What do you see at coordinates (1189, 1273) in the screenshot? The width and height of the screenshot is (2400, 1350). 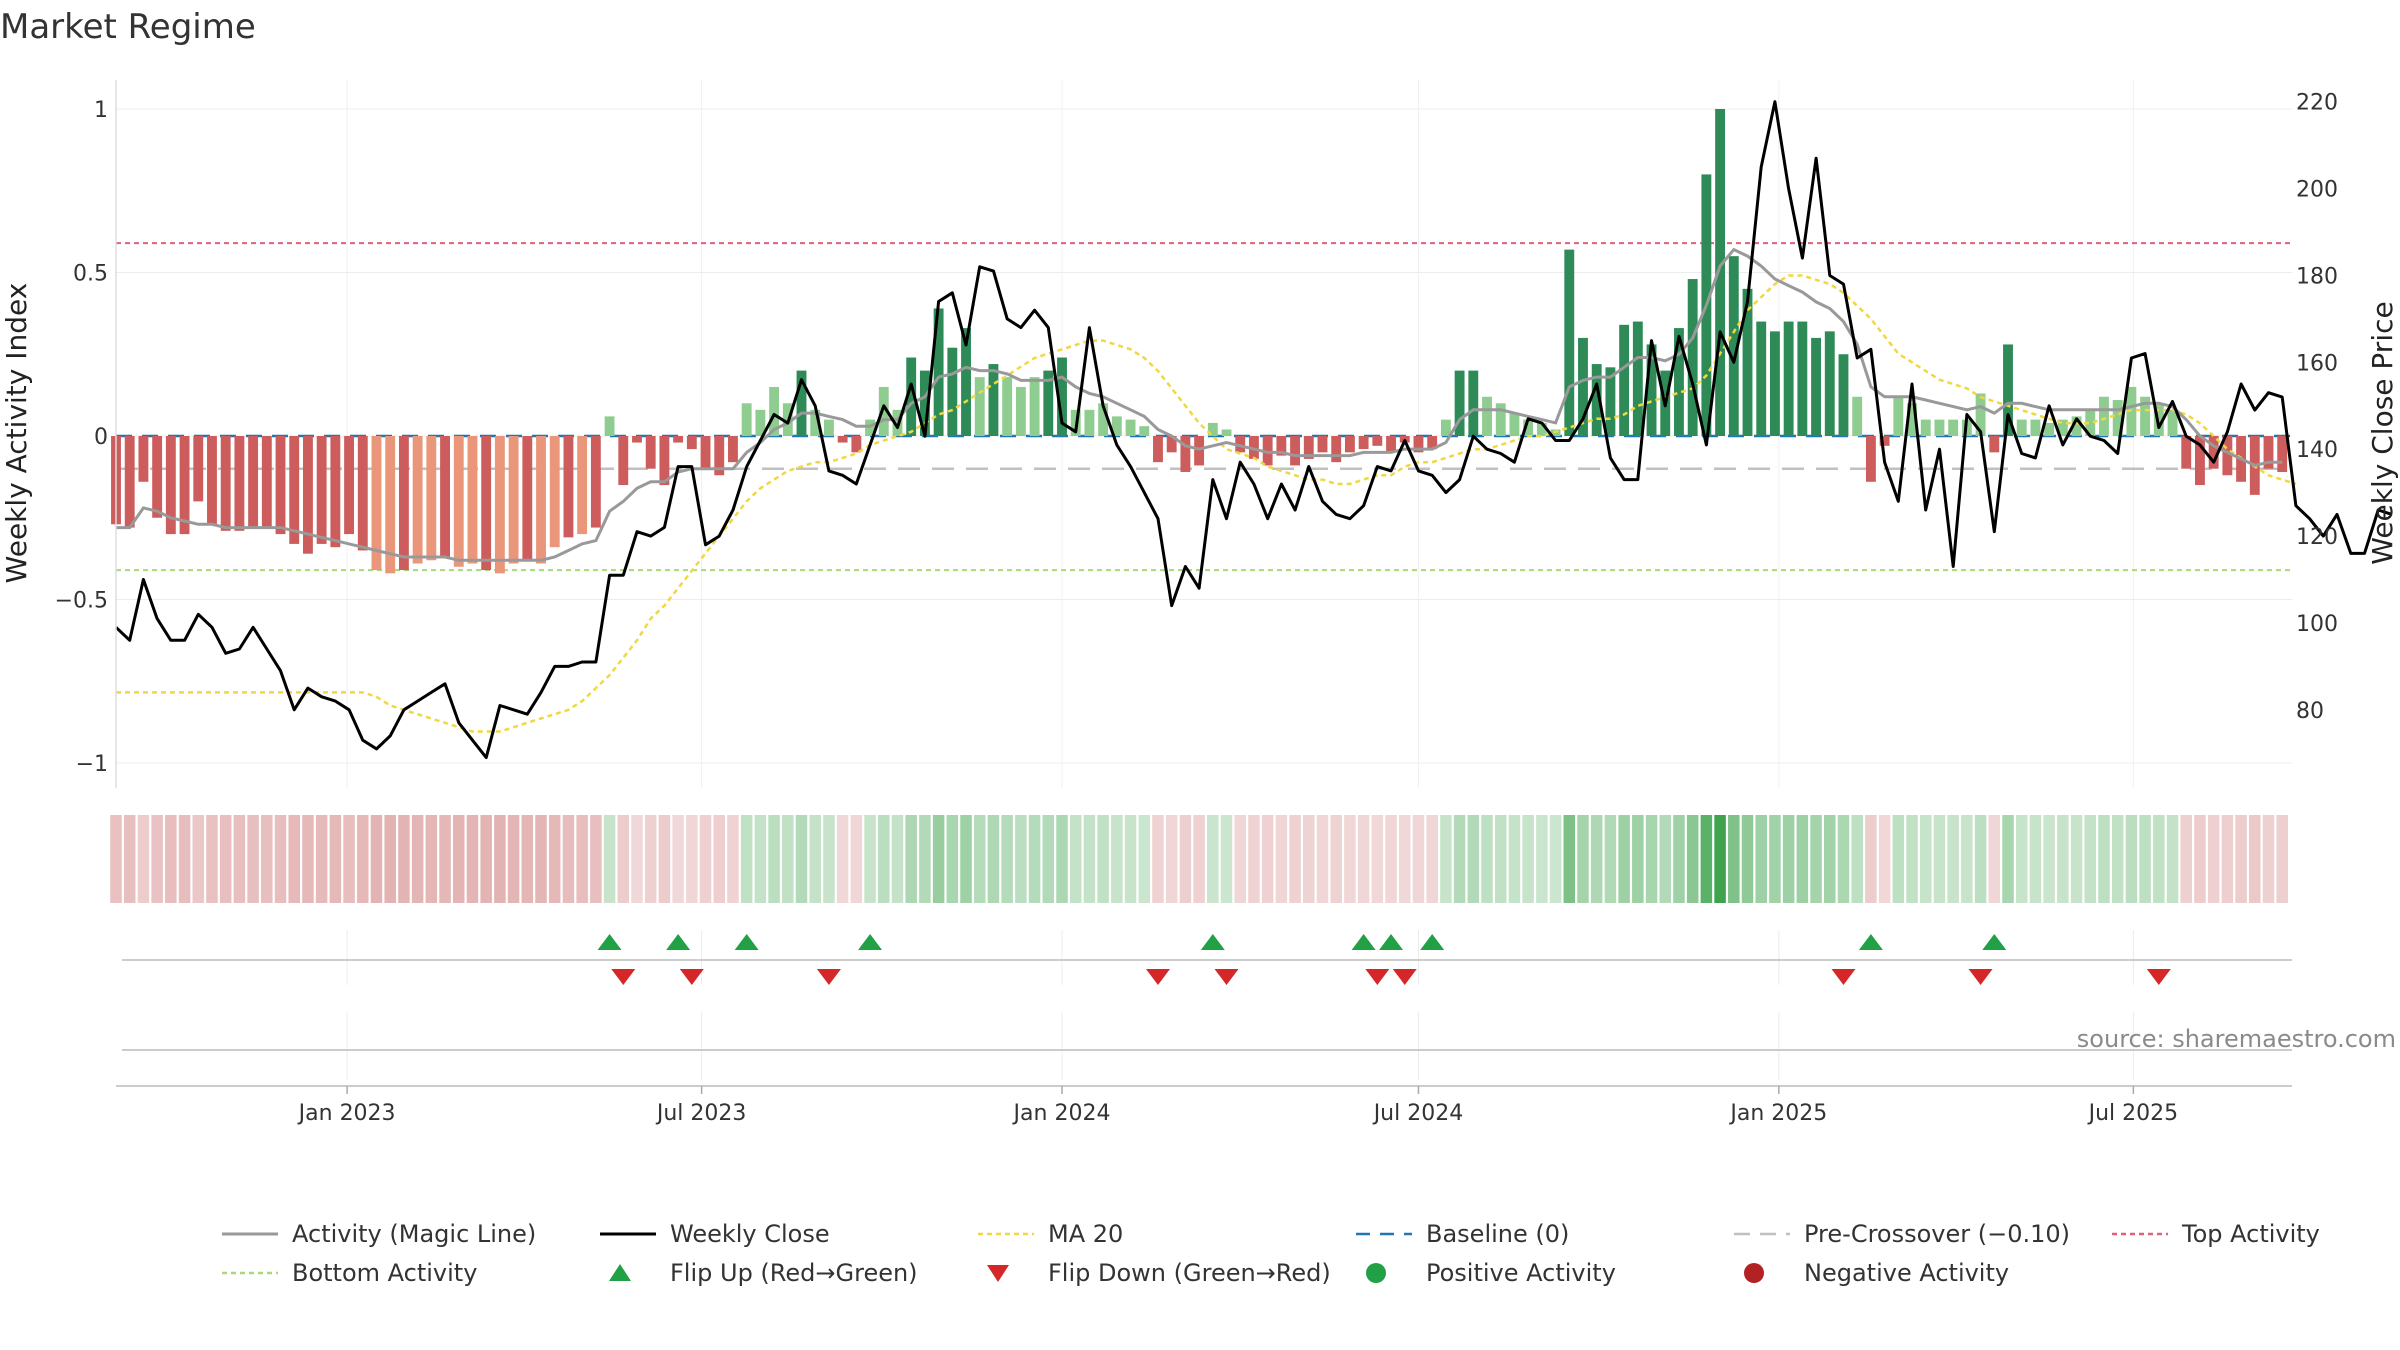 I see `legend-label: Flip Down (Green→Red)` at bounding box center [1189, 1273].